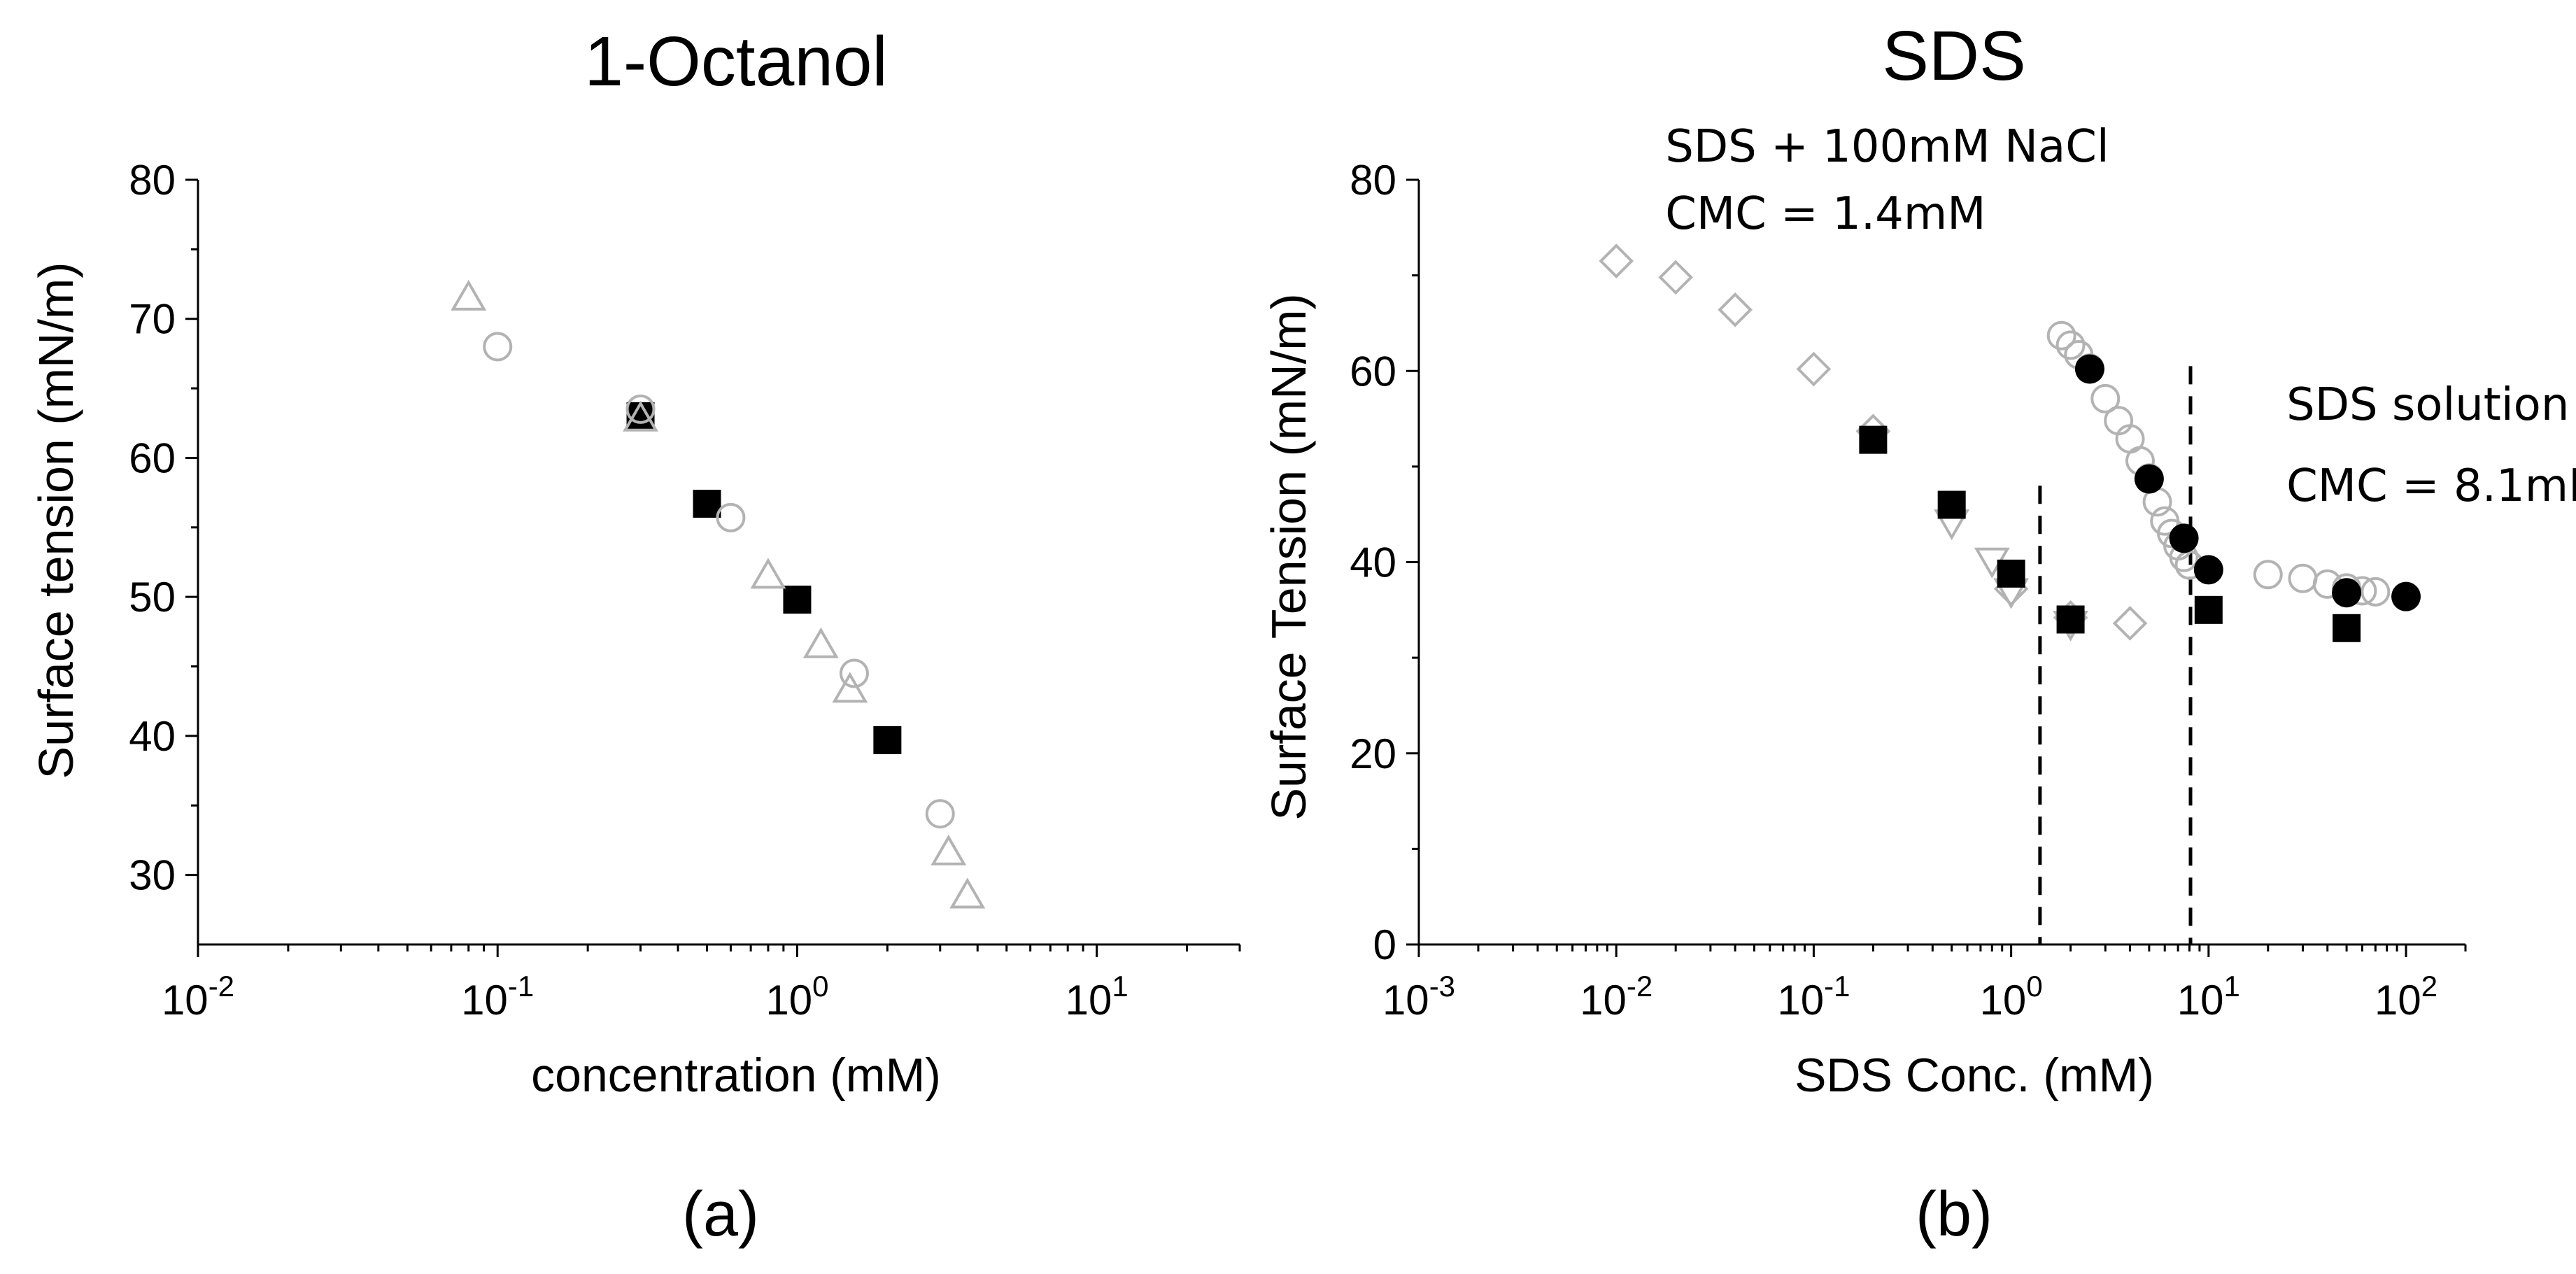  Describe the element at coordinates (1887, 147) in the screenshot. I see `annotation-label: SDS + 100mM NaCl` at that location.